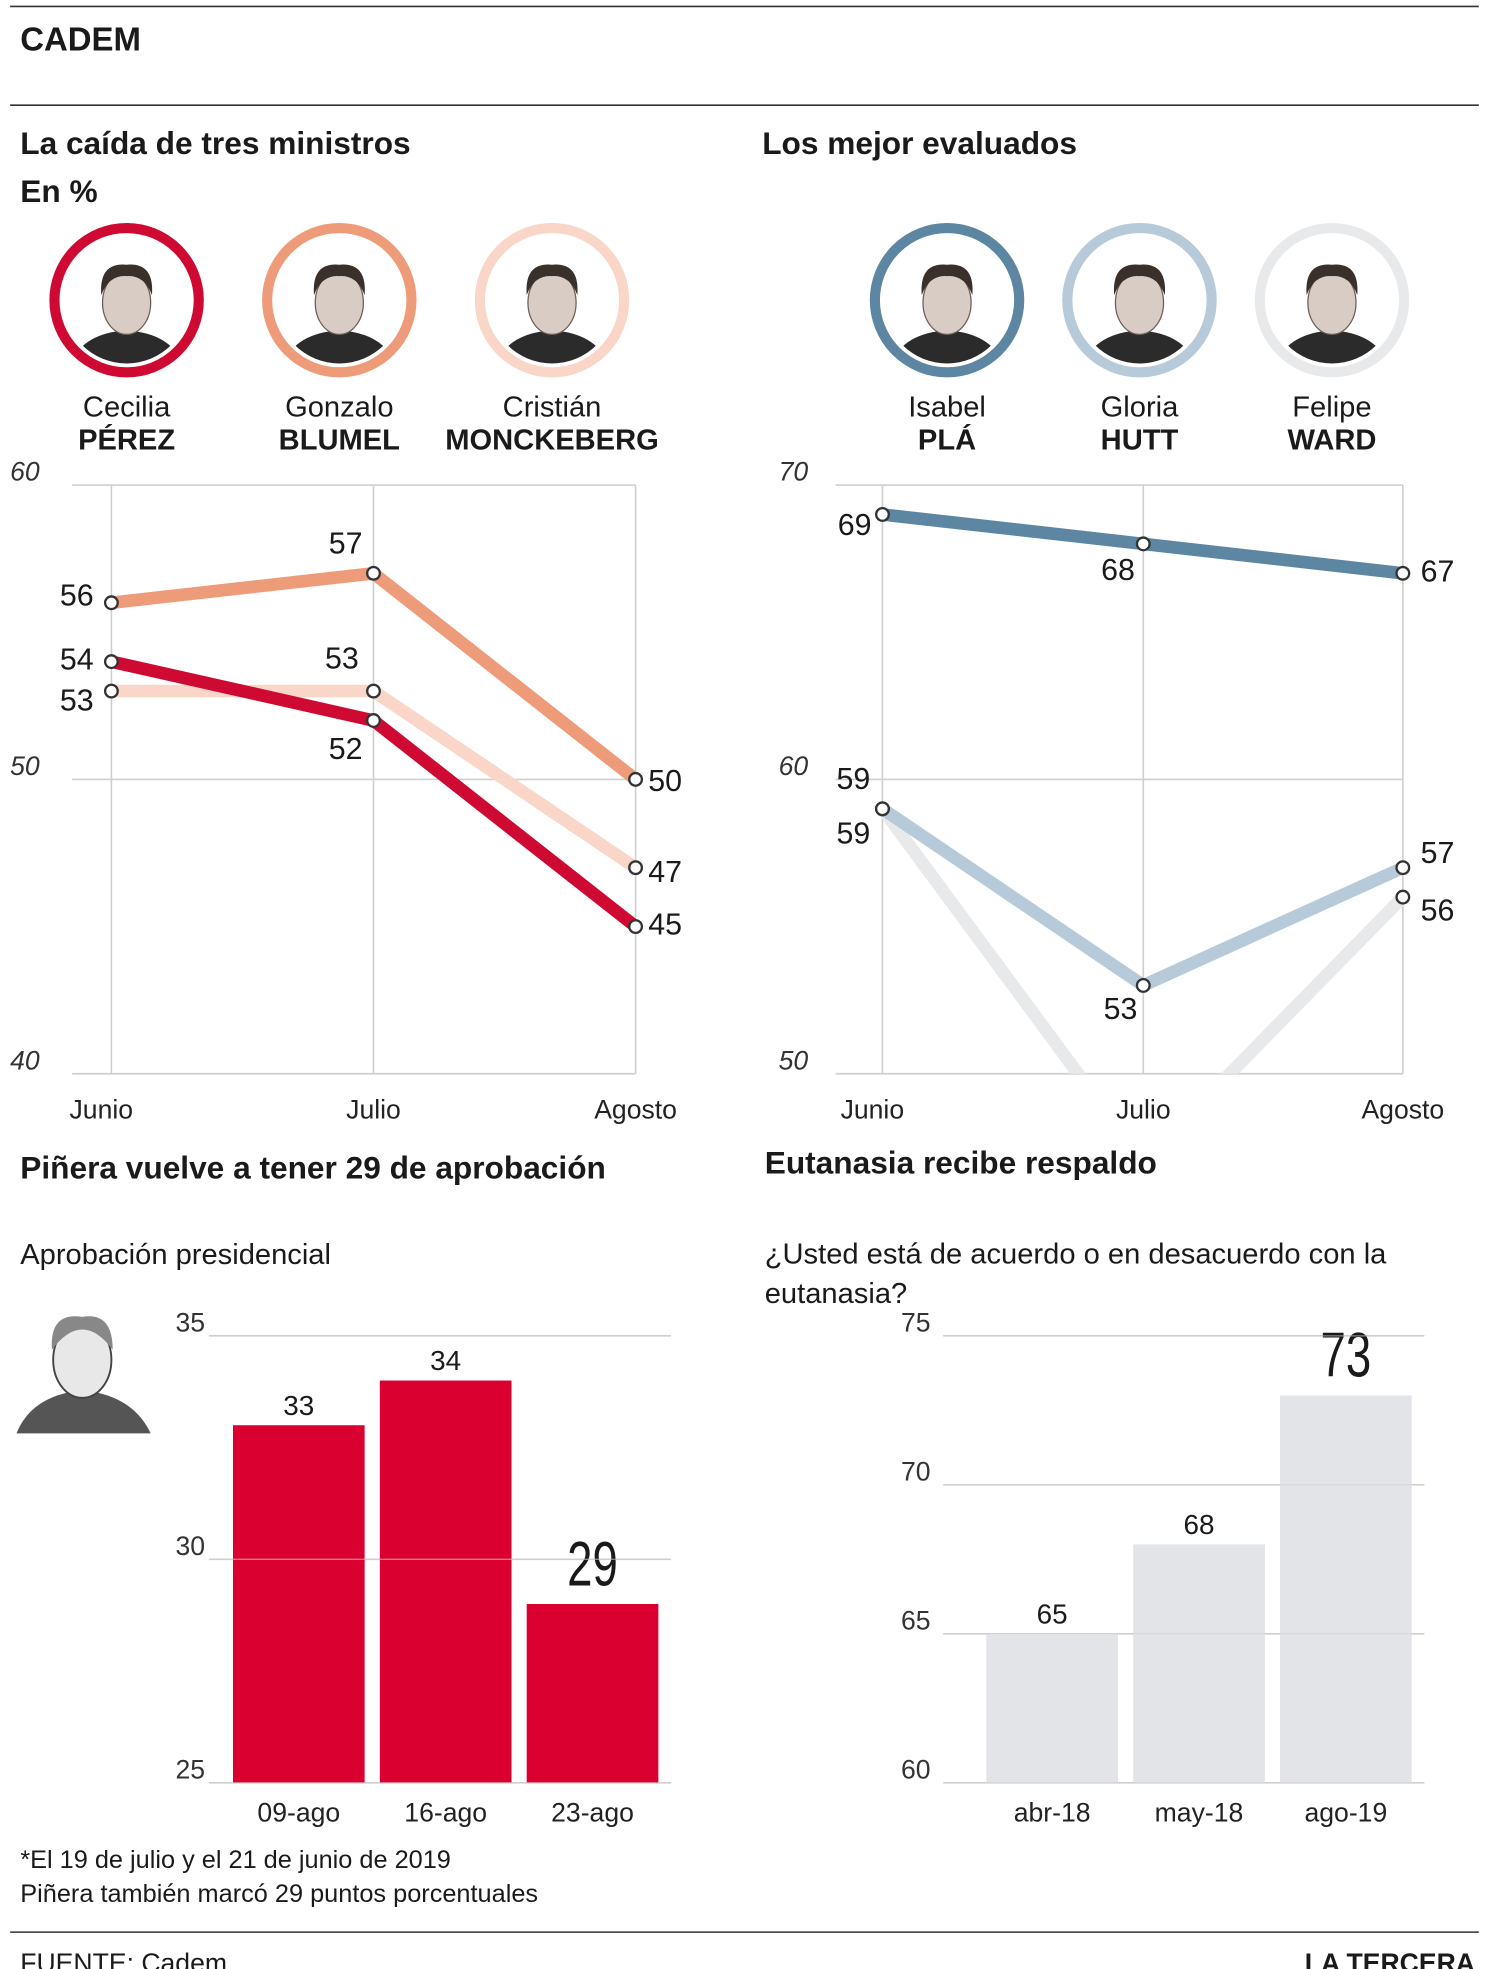 The width and height of the screenshot is (1494, 1969). Describe the element at coordinates (1140, 408) in the screenshot. I see `legend-first-name: Gloria` at that location.